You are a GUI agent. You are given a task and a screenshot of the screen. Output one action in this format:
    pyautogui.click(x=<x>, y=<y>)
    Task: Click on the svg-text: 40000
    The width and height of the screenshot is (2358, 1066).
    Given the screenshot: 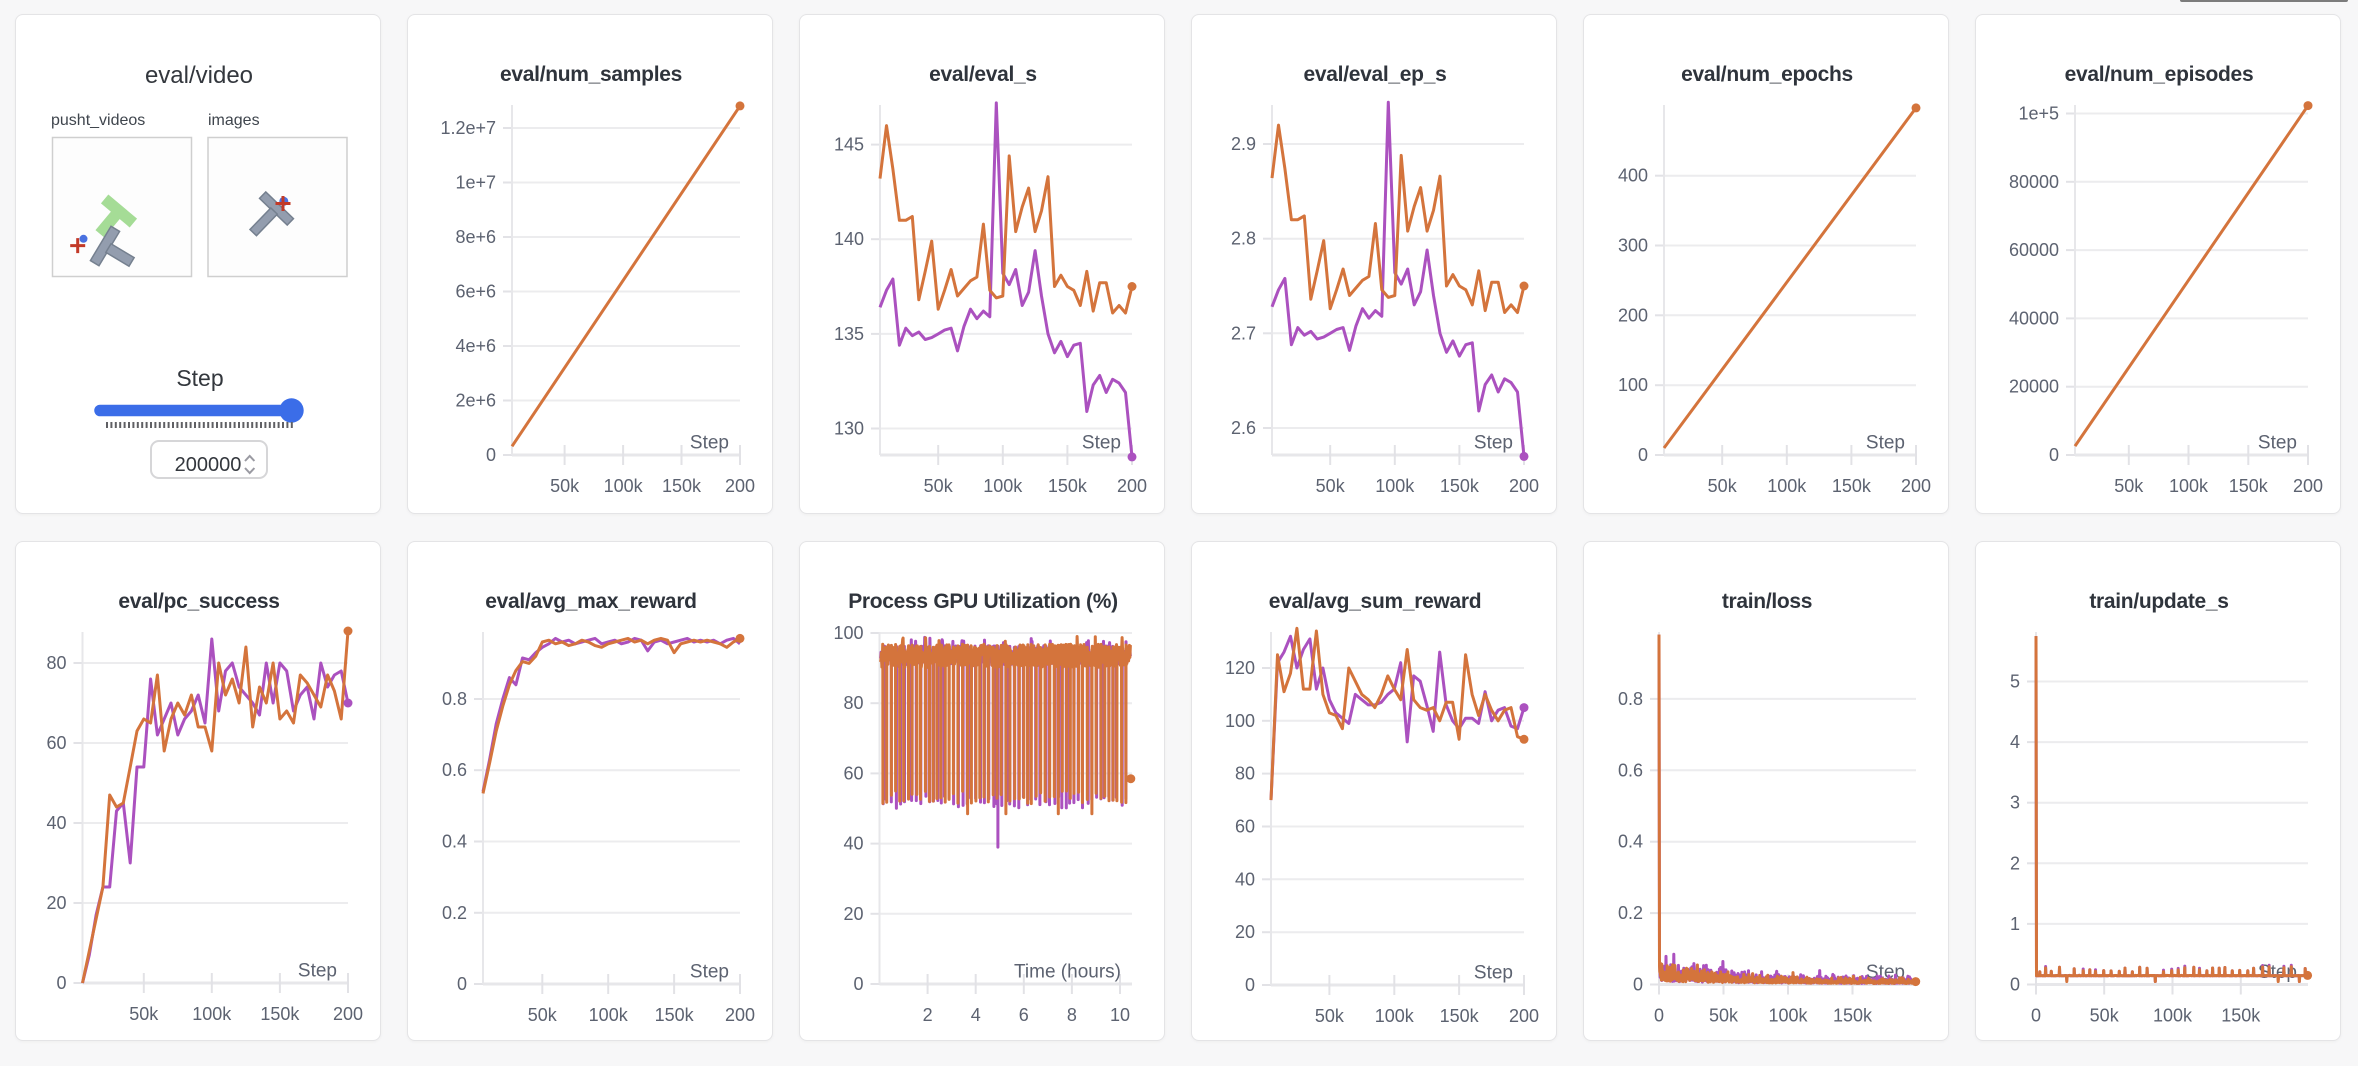 What is the action you would take?
    pyautogui.click(x=2034, y=318)
    